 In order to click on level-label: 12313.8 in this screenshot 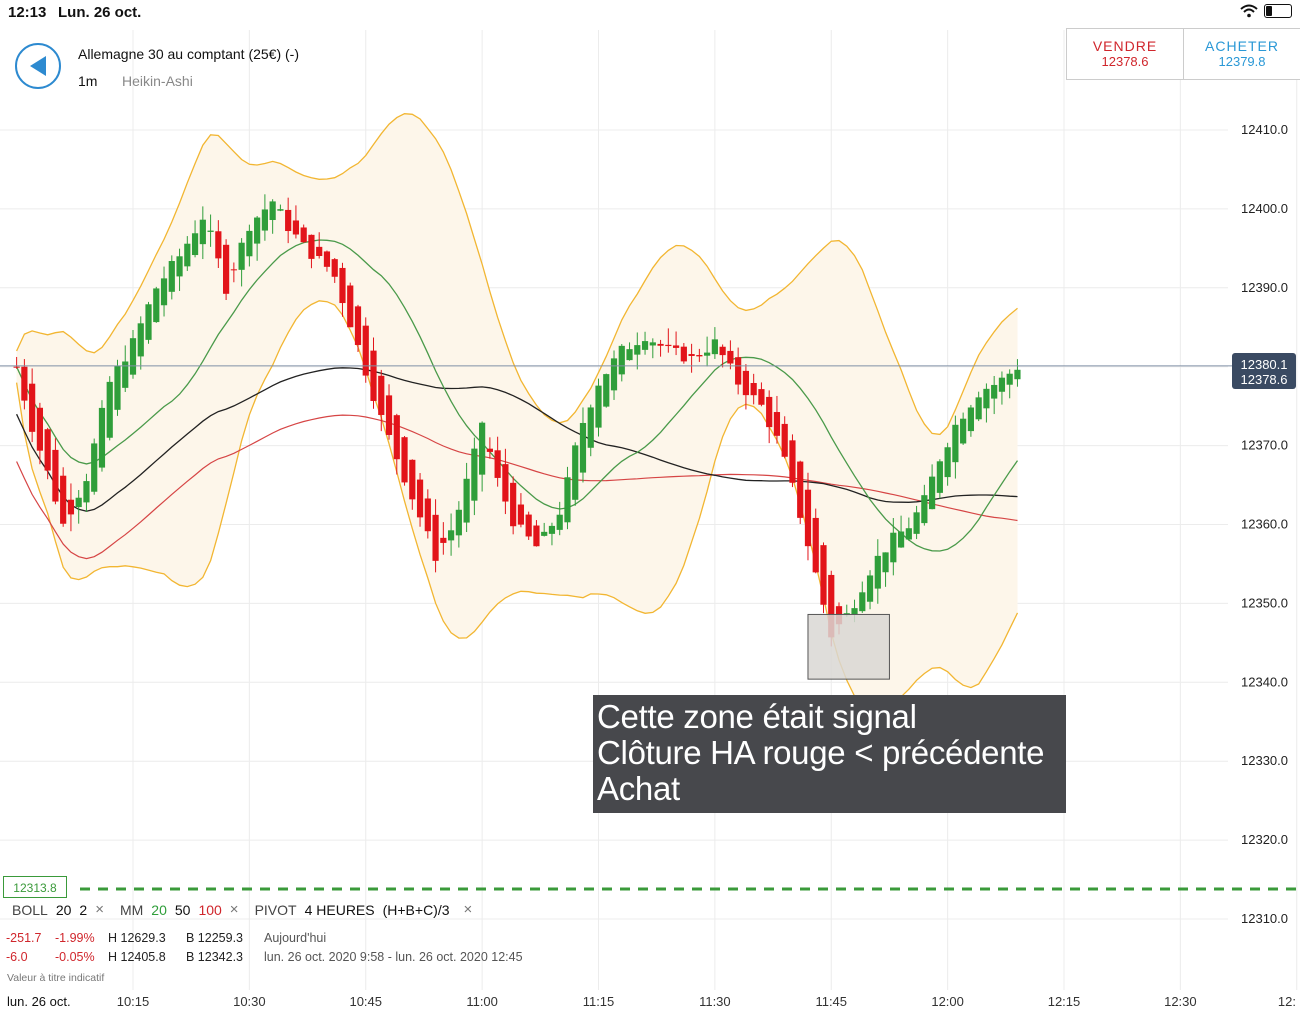, I will do `click(35, 887)`.